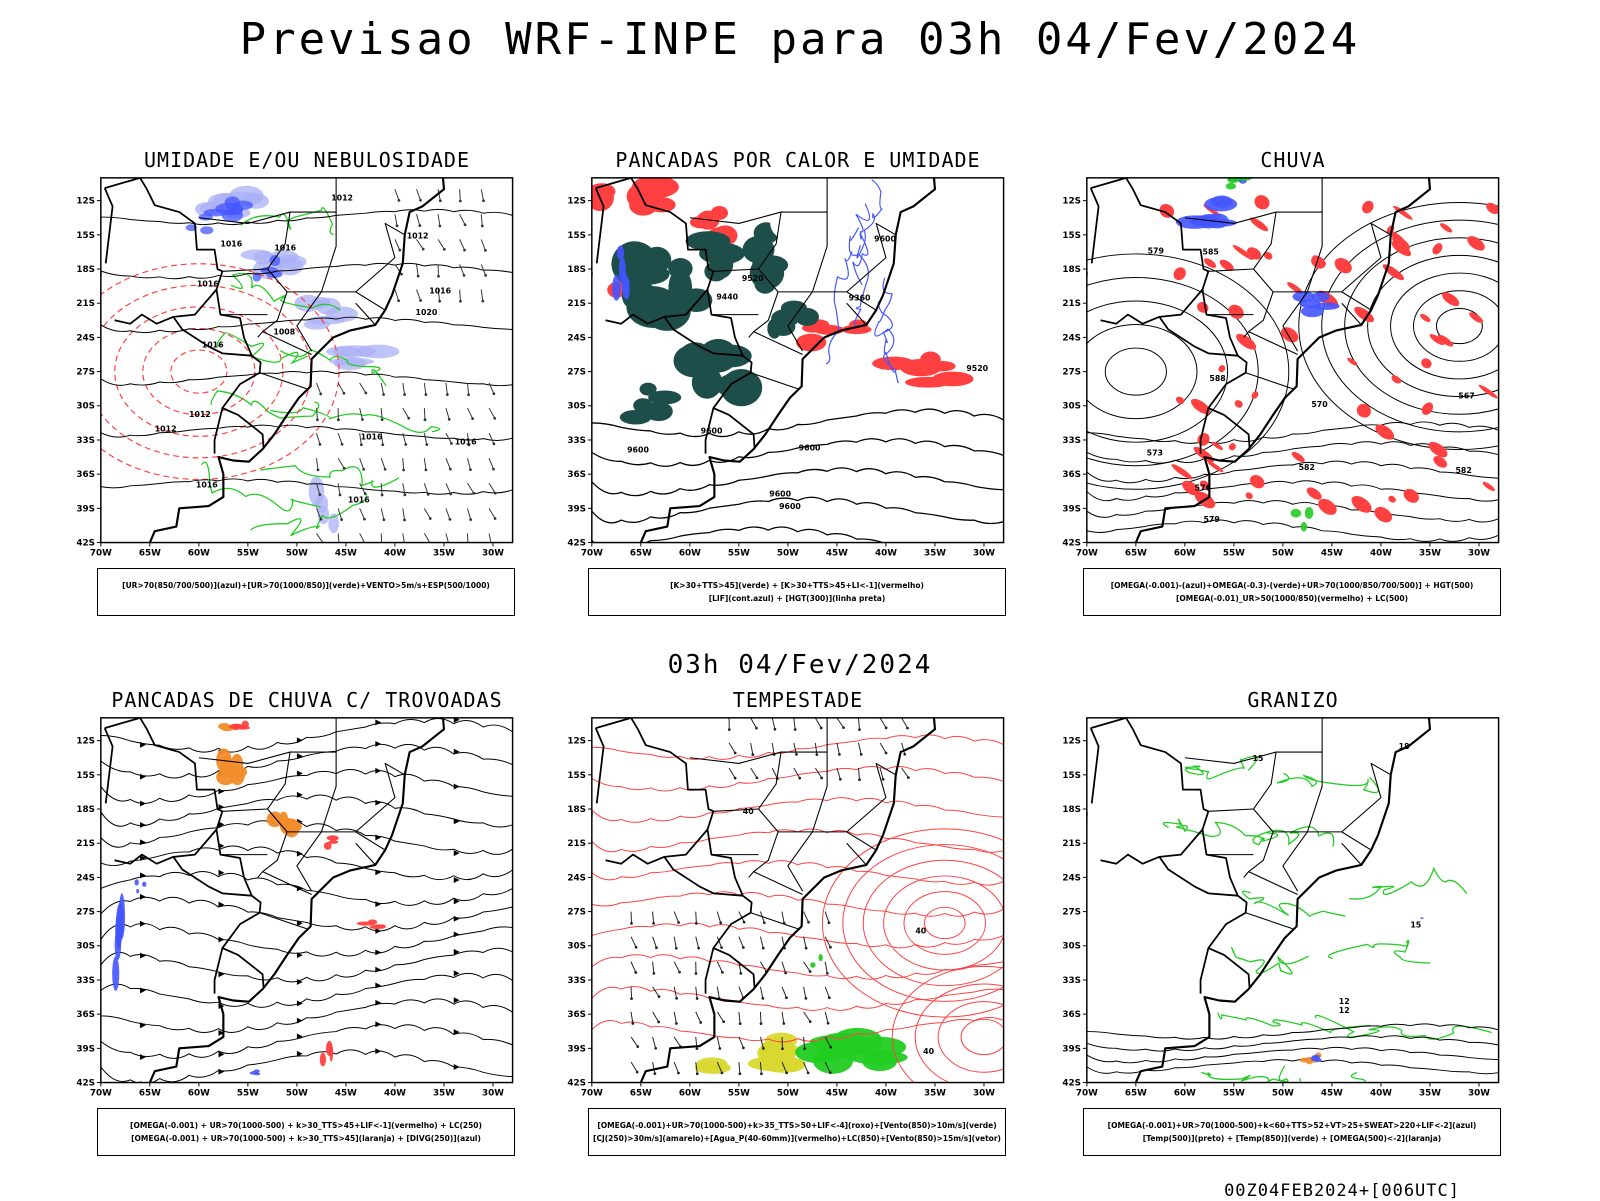  What do you see at coordinates (620, 253) in the screenshot?
I see `lif-area` at bounding box center [620, 253].